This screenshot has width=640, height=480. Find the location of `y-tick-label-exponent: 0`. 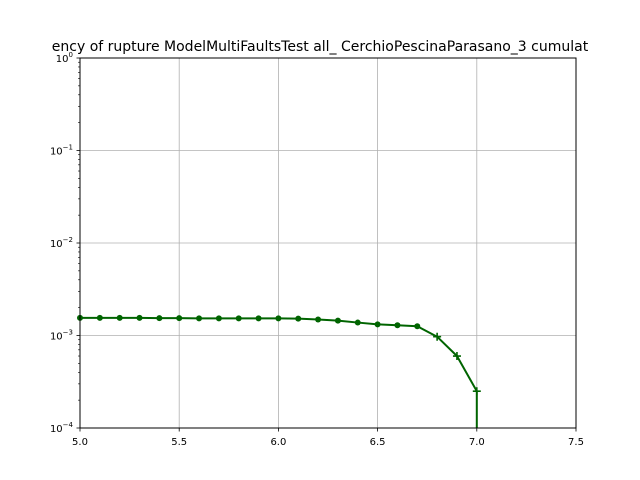

y-tick-label-exponent: 0 is located at coordinates (71, 55).